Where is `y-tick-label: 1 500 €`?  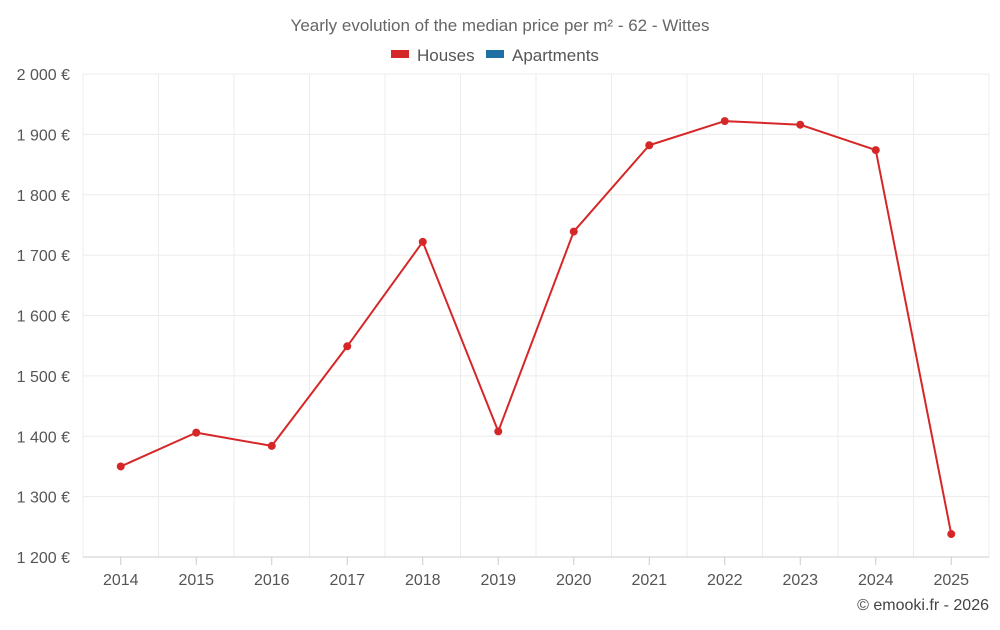 y-tick-label: 1 500 € is located at coordinates (43, 377).